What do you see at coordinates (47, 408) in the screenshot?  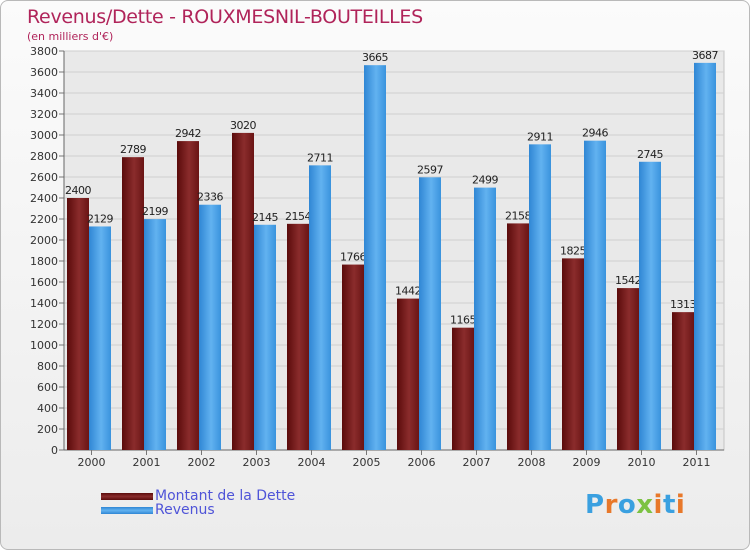 I see `y-tick-label: 400` at bounding box center [47, 408].